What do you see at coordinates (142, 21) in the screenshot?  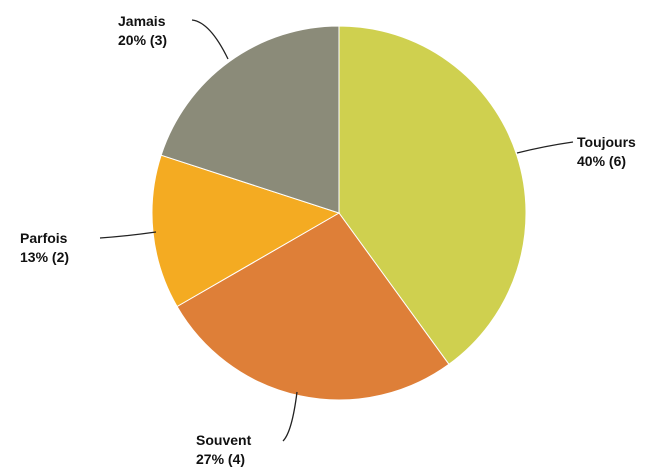 I see `slice-label-jamais-name: Jamais` at bounding box center [142, 21].